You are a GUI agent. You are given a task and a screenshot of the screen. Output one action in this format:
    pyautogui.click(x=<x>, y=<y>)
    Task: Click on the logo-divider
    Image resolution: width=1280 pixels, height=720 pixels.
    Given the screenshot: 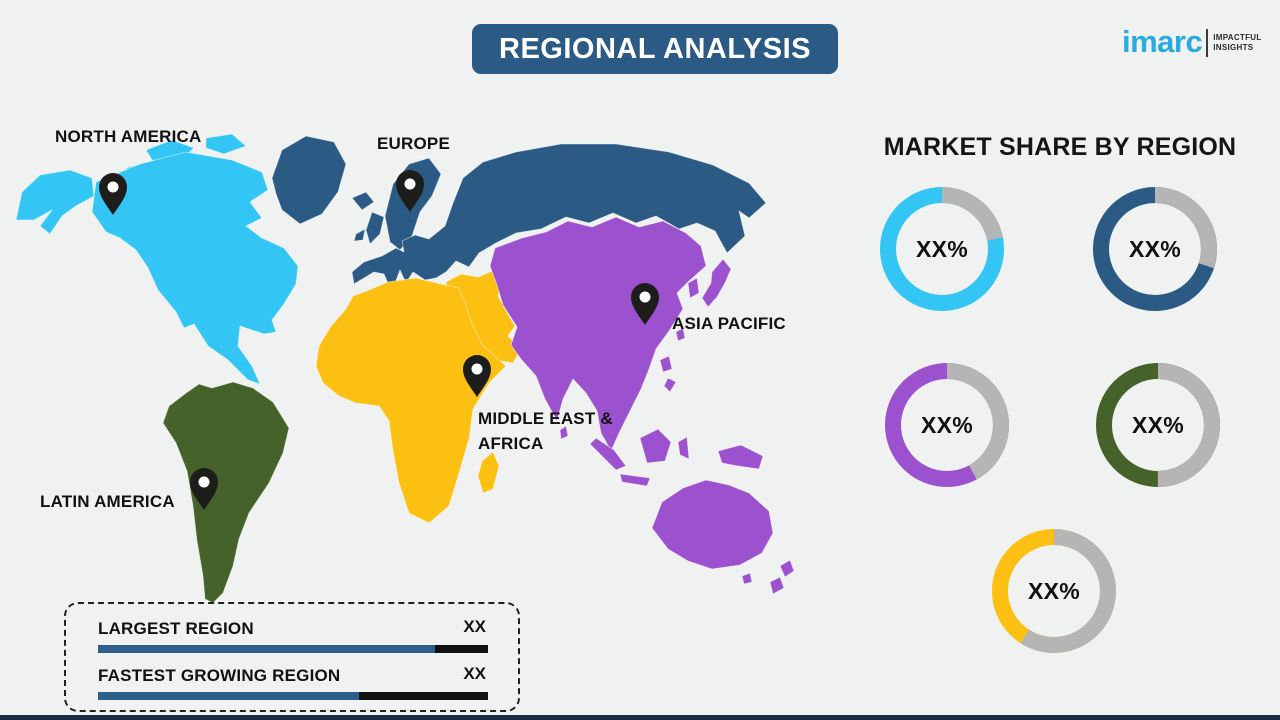 What is the action you would take?
    pyautogui.click(x=1207, y=42)
    